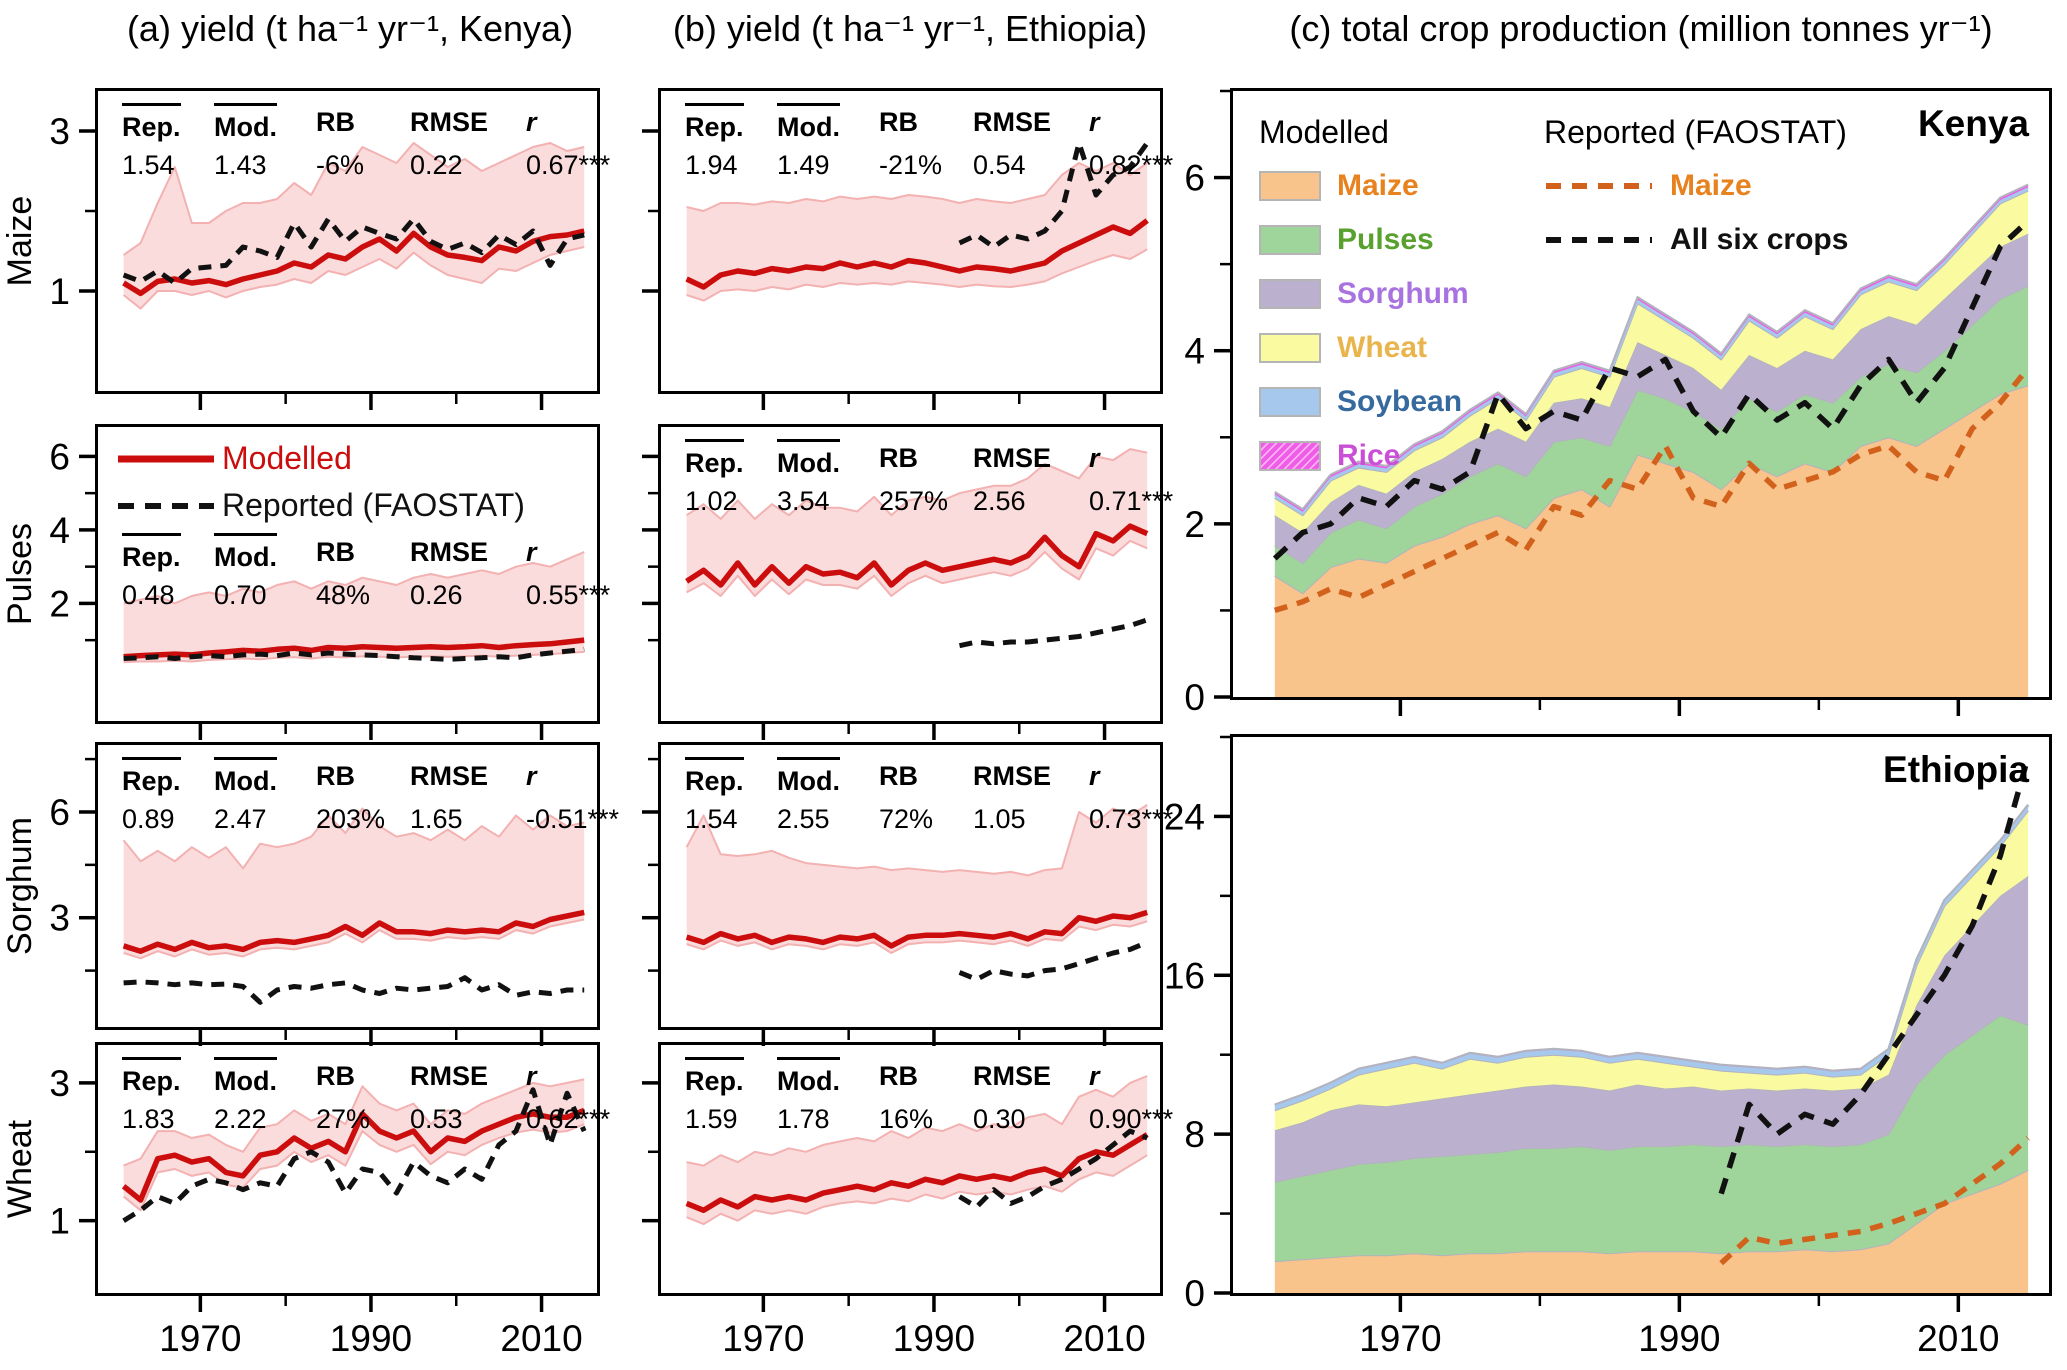  What do you see at coordinates (1599, 186) in the screenshot?
I see `reported-maize-line-swatch` at bounding box center [1599, 186].